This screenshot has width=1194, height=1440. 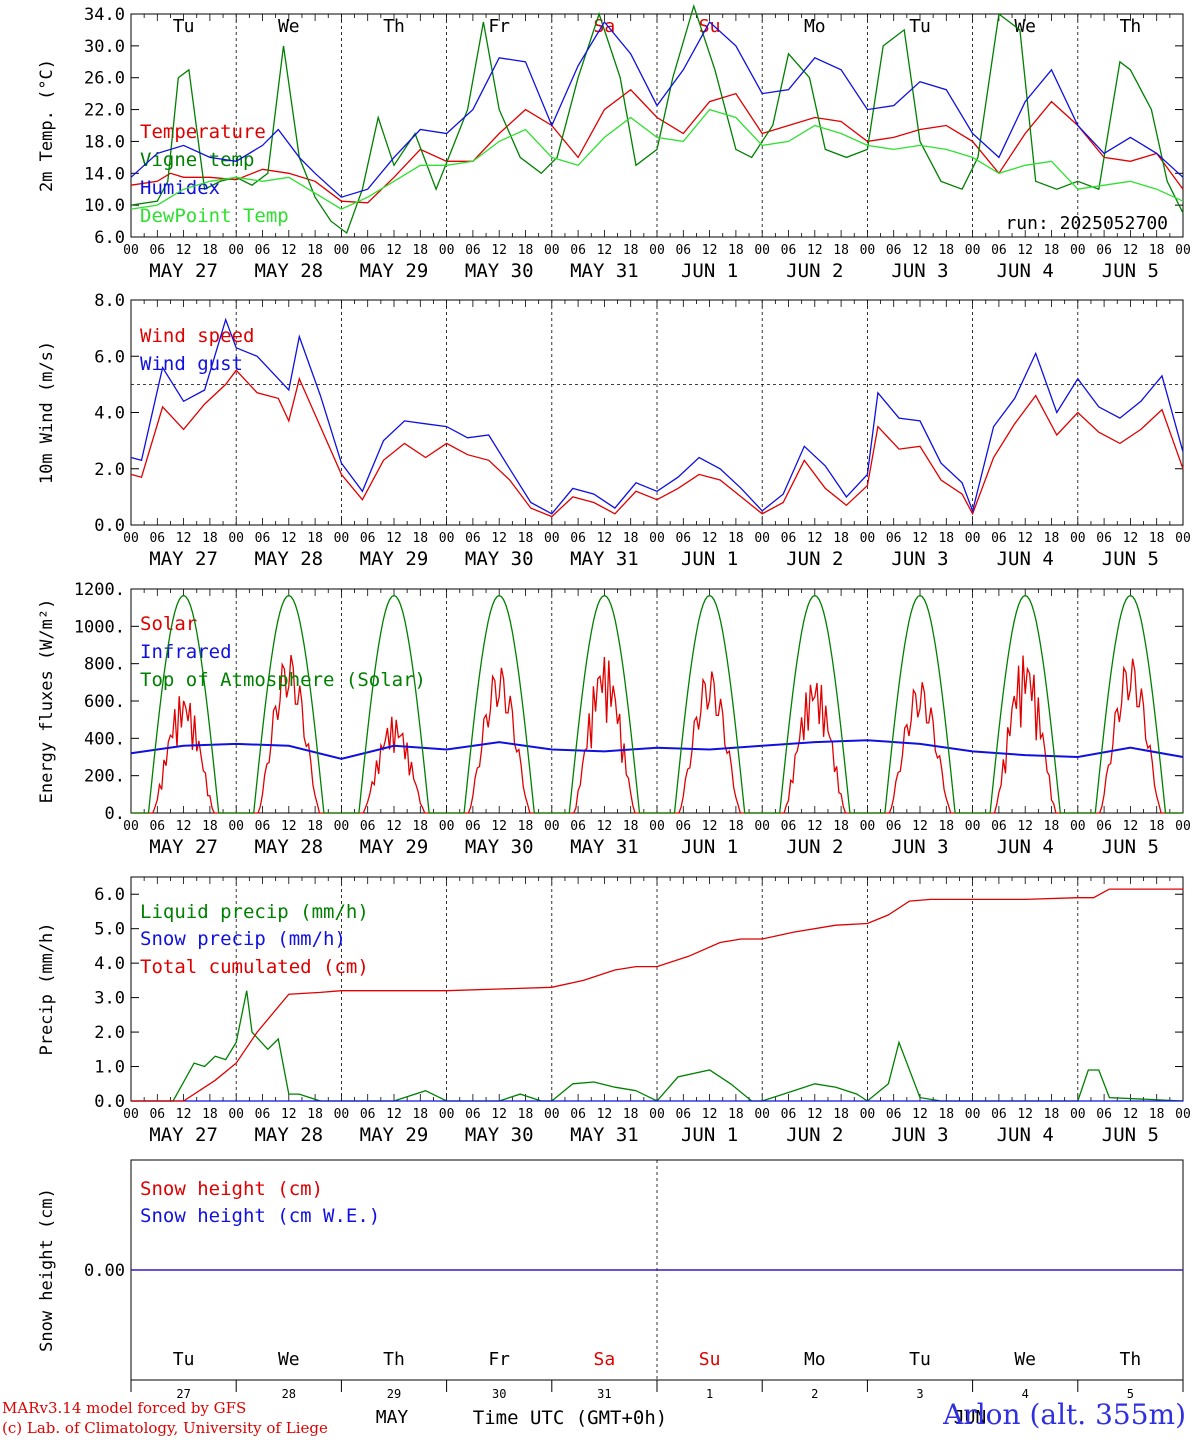 What do you see at coordinates (1086, 223) in the screenshot?
I see `run-label: run: 2025052700` at bounding box center [1086, 223].